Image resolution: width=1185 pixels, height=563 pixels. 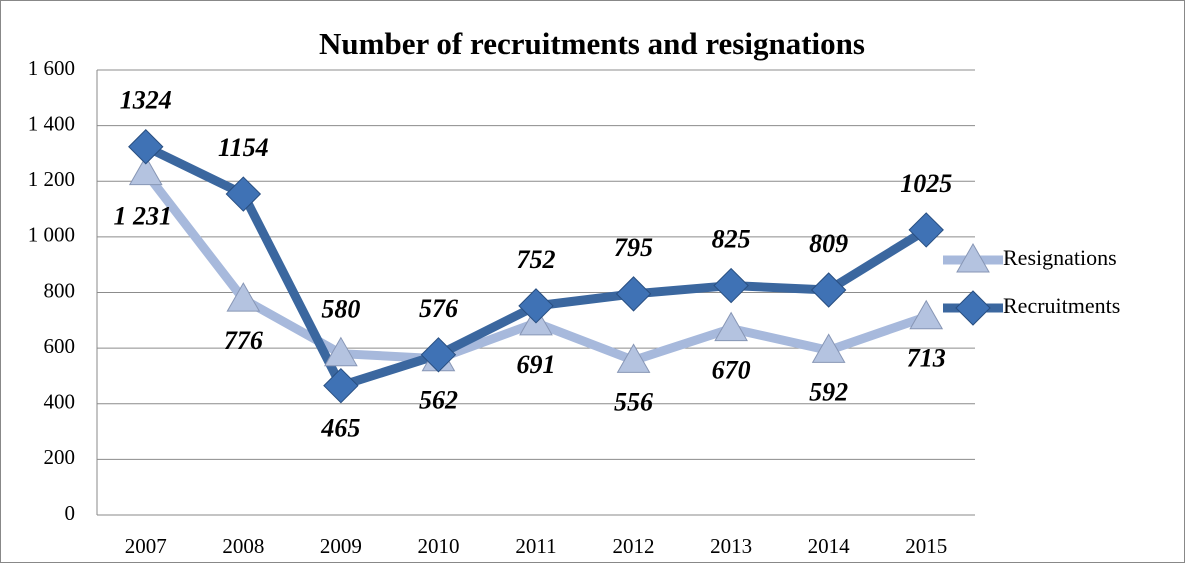 What do you see at coordinates (243, 147) in the screenshot?
I see `data-label: 1154` at bounding box center [243, 147].